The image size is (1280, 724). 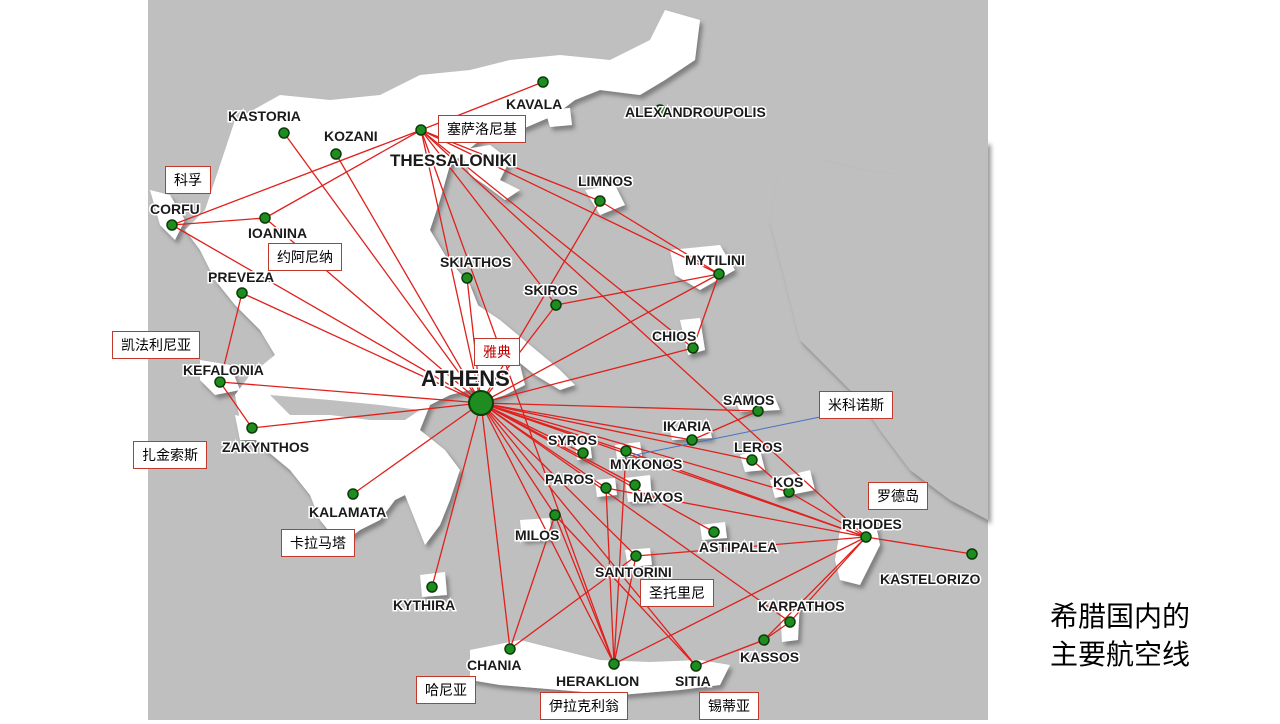 I want to click on route-rhodes-kos, so click(x=827, y=514).